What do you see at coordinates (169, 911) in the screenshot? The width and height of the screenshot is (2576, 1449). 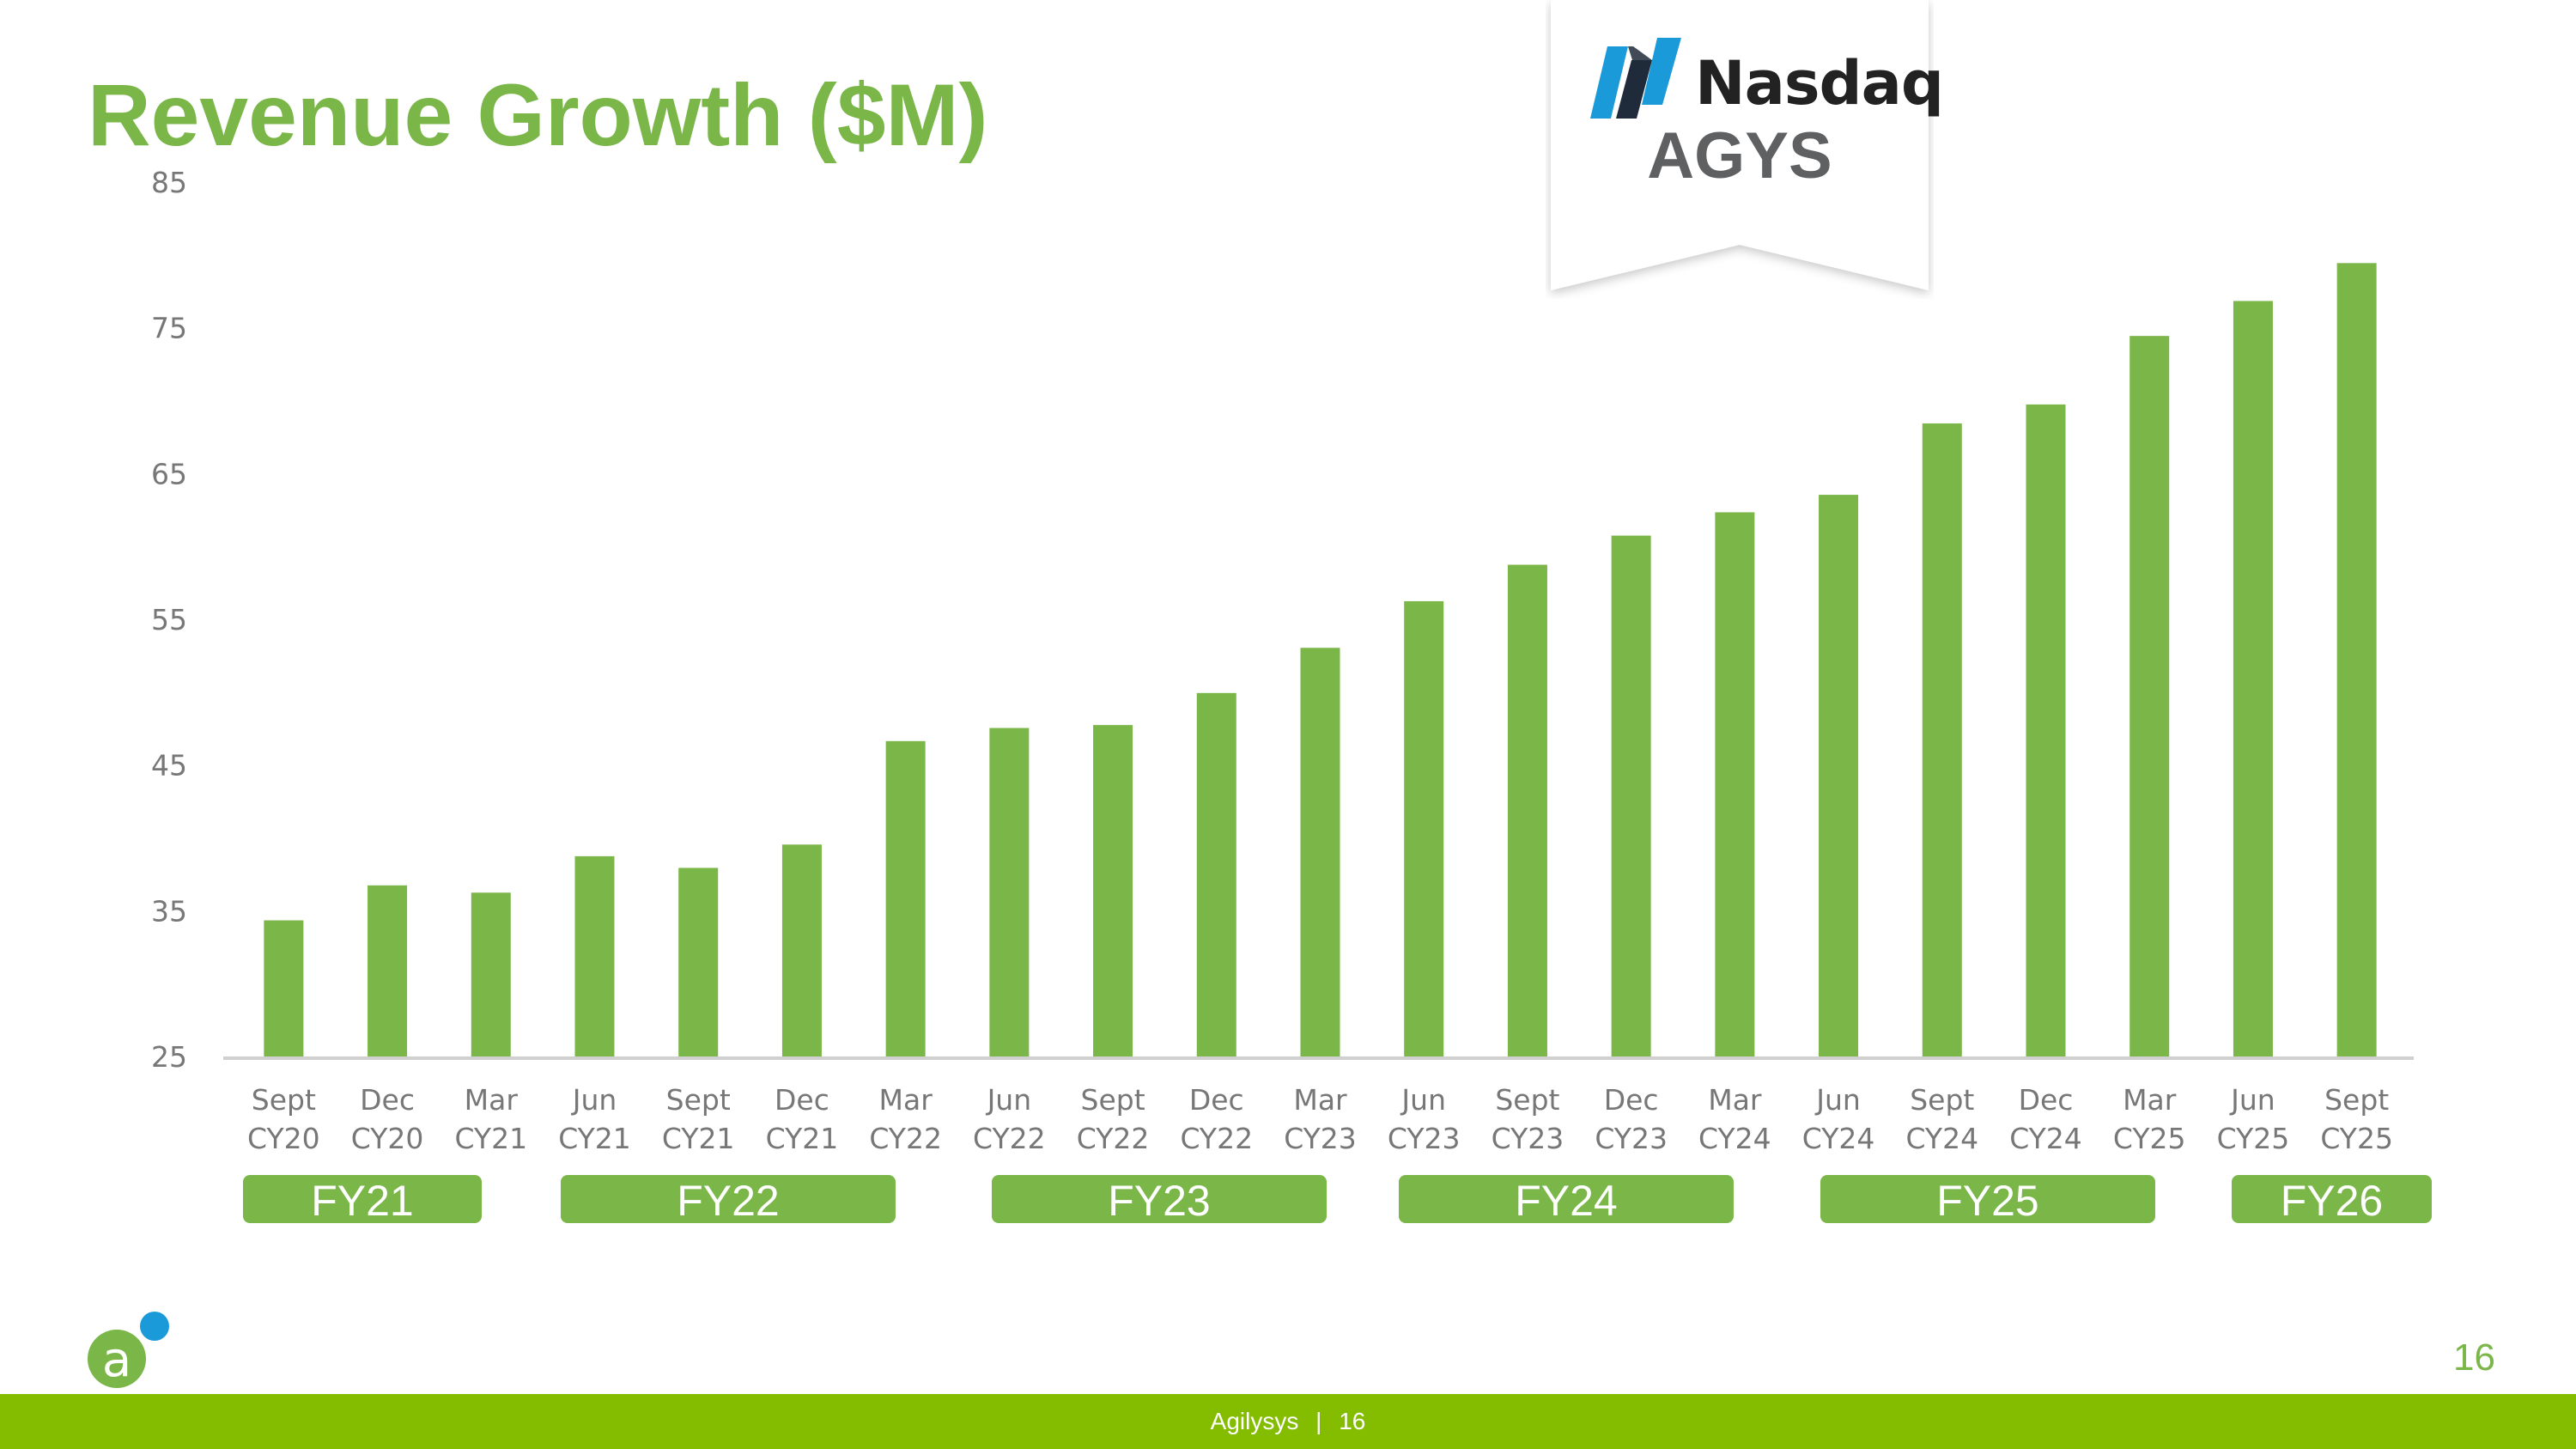 I see `y-tick-label: 35` at bounding box center [169, 911].